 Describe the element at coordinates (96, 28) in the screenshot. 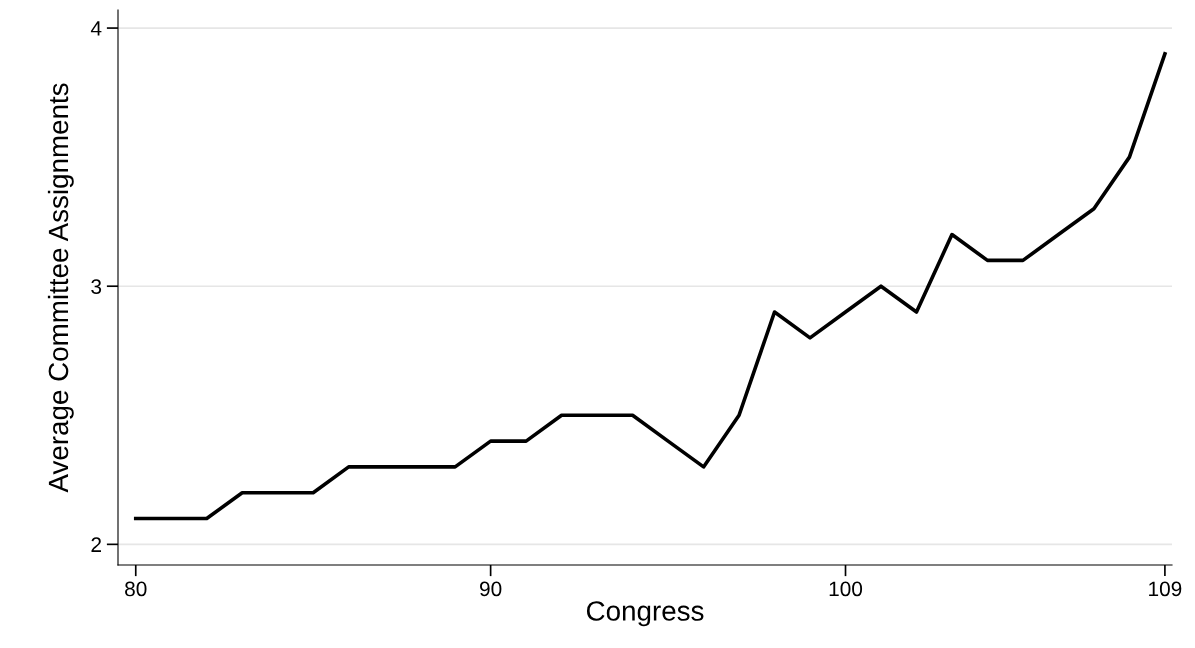

I see `y-tick-label: 4` at that location.